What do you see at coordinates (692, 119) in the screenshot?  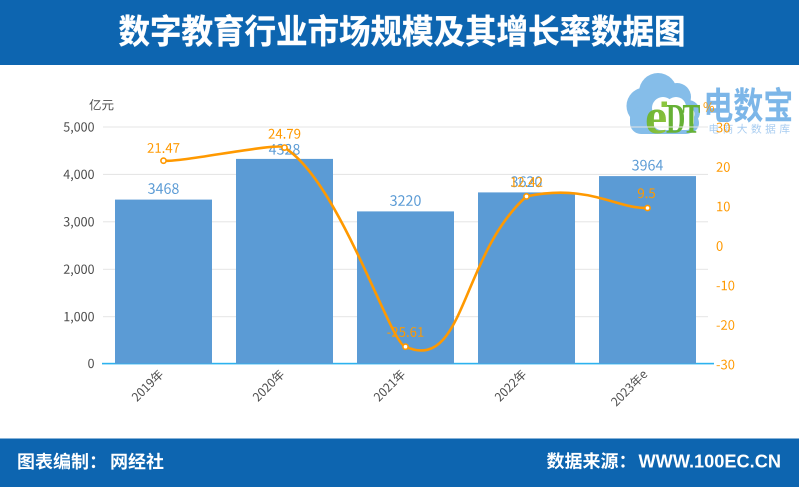 I see `svg-text: T` at bounding box center [692, 119].